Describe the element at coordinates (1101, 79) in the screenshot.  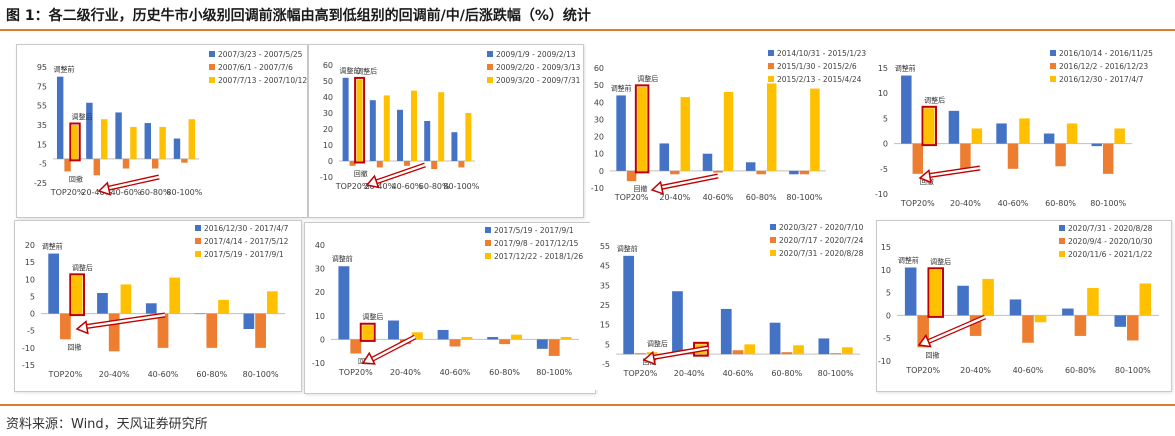
I see `legend-label: 2016/12/30 - 2017/4/7` at that location.